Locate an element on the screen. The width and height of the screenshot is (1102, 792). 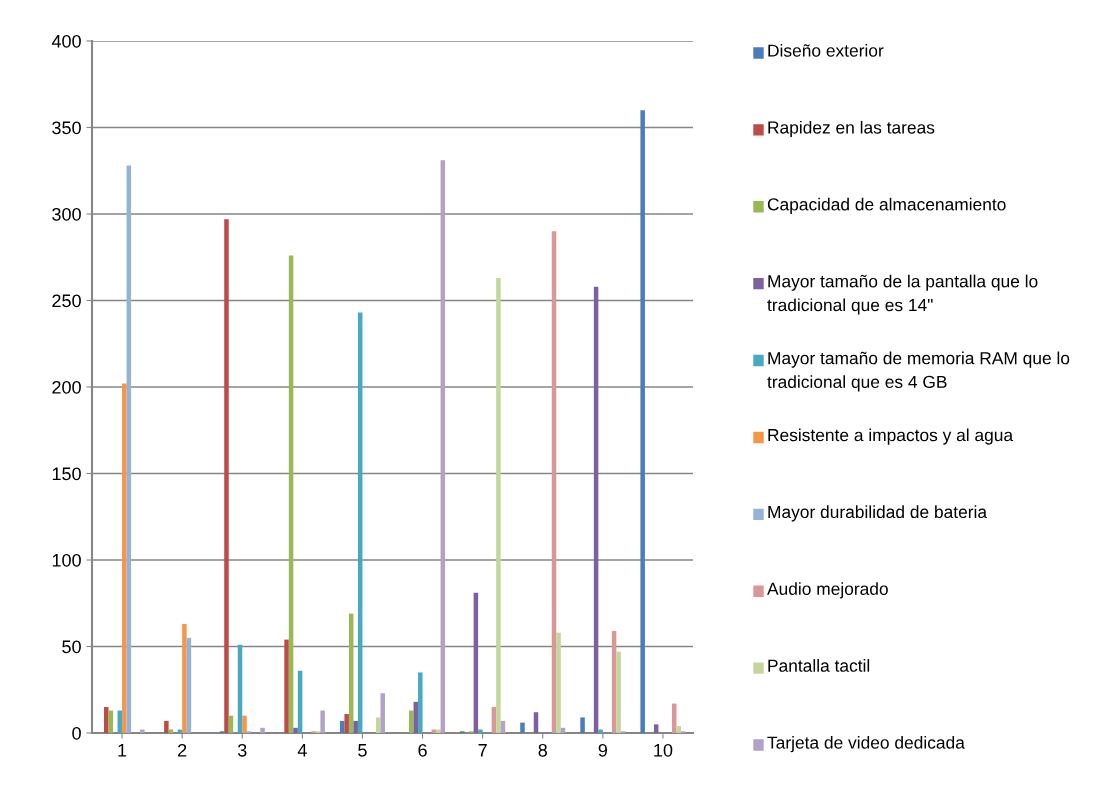
x-tick-label: 1 is located at coordinates (122, 750).